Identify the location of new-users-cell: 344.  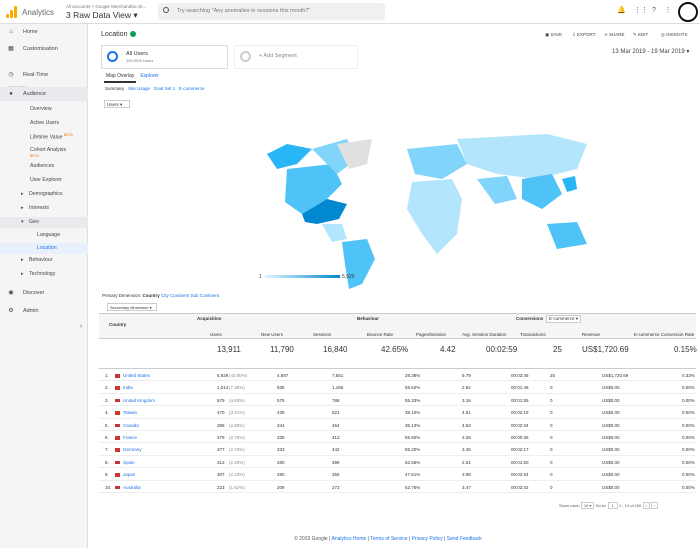
(281, 425).